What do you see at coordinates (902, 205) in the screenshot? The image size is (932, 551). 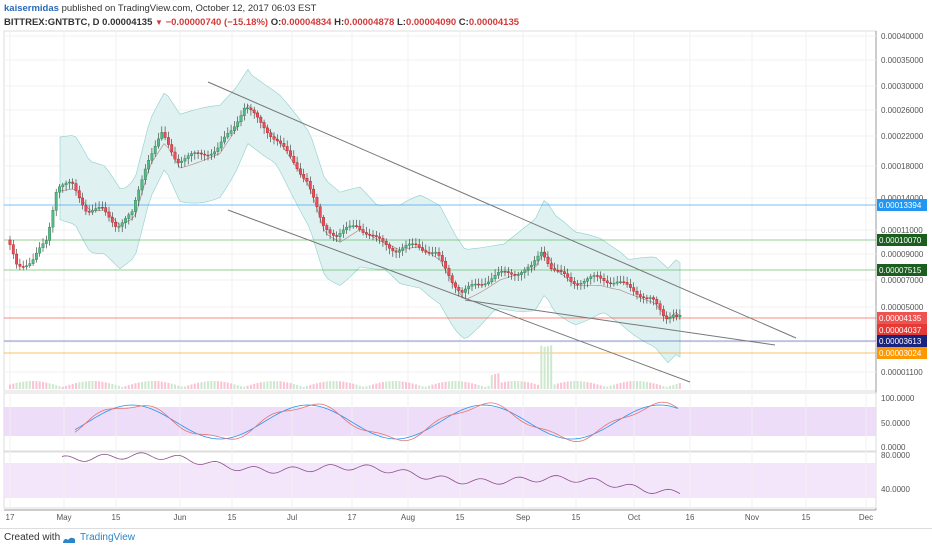 I see `price-label-box` at bounding box center [902, 205].